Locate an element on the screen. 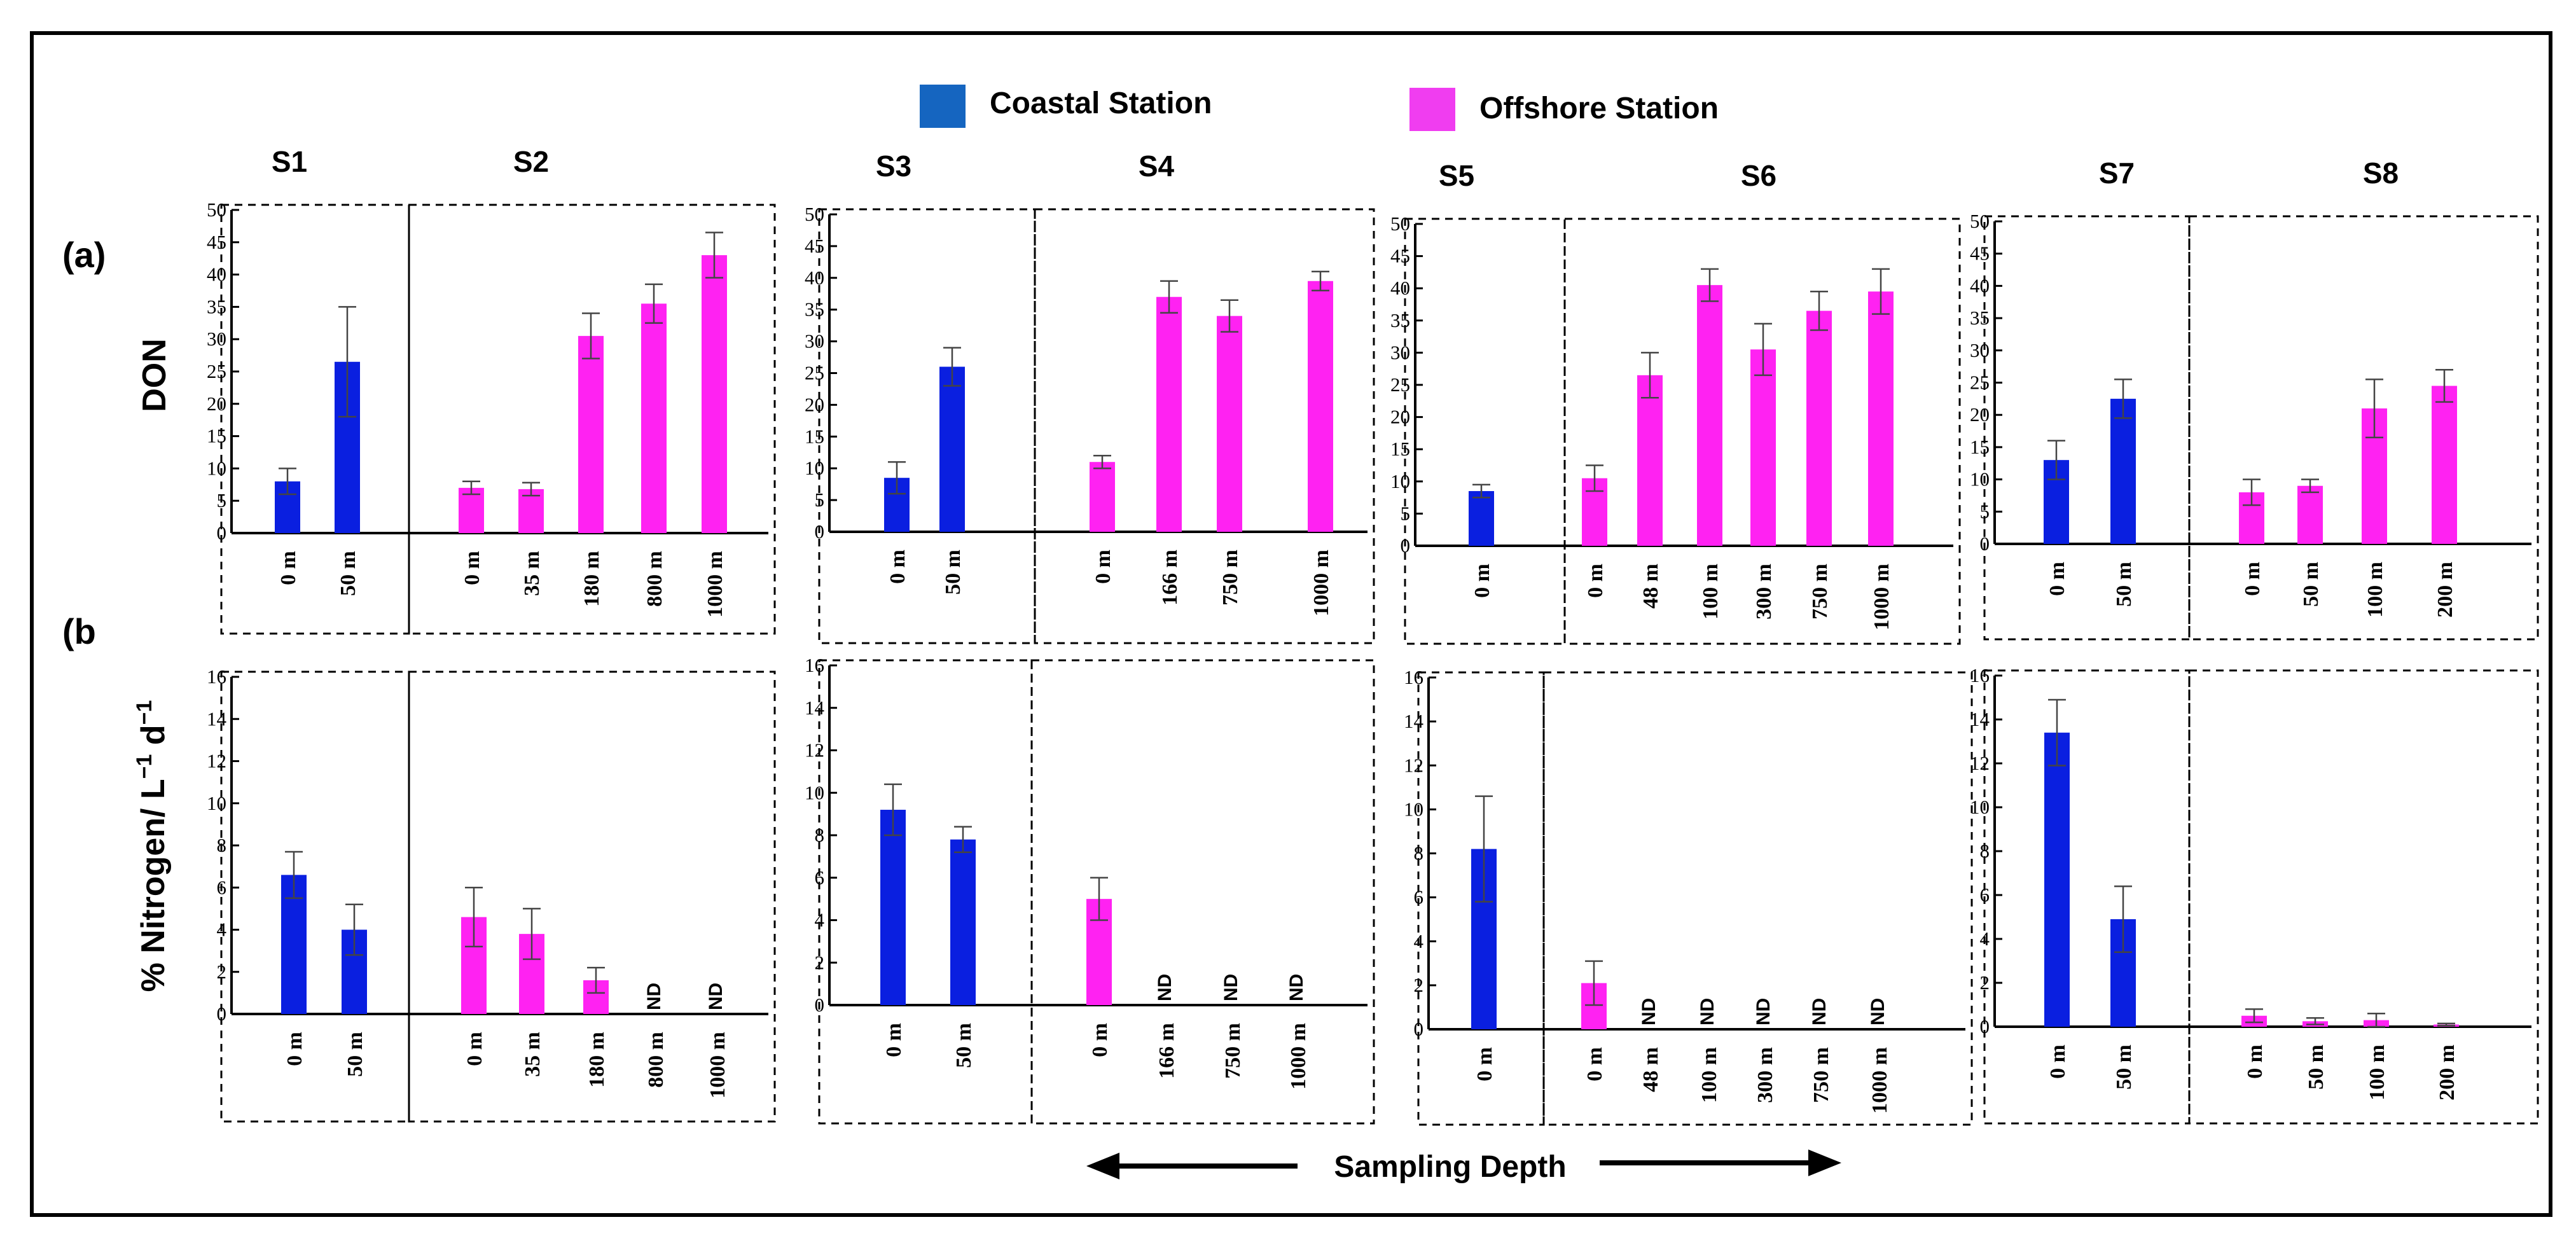  bar-a-s2-800-m is located at coordinates (654, 418).